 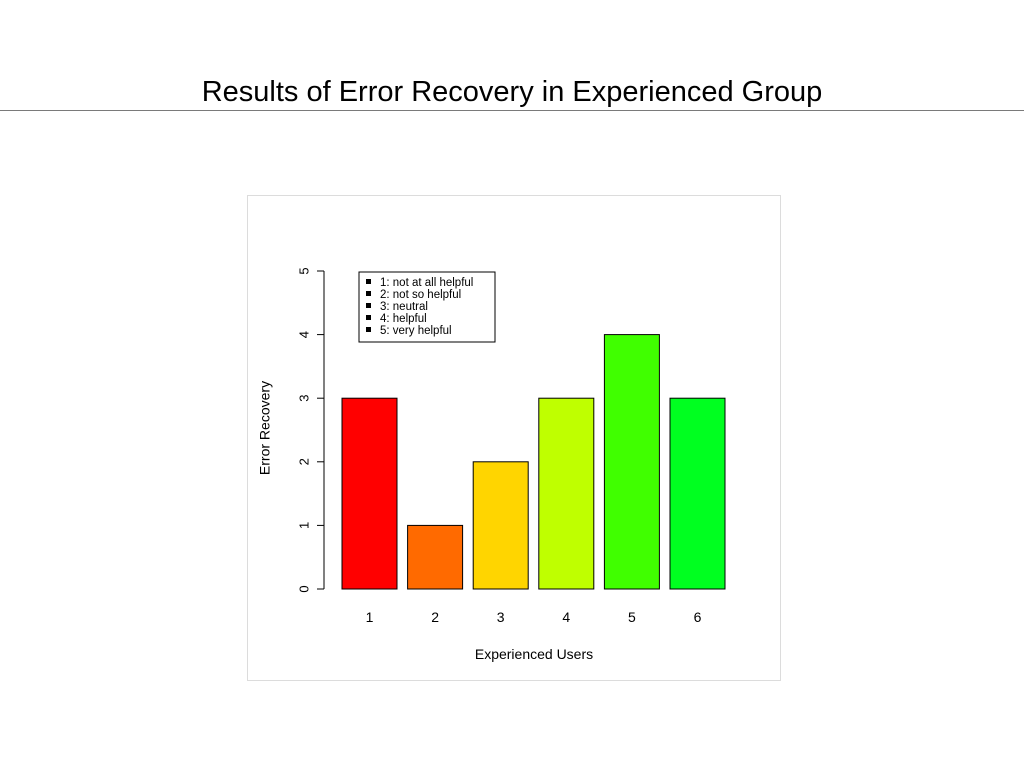 What do you see at coordinates (403, 319) in the screenshot?
I see `legend-entry: 4: helpful` at bounding box center [403, 319].